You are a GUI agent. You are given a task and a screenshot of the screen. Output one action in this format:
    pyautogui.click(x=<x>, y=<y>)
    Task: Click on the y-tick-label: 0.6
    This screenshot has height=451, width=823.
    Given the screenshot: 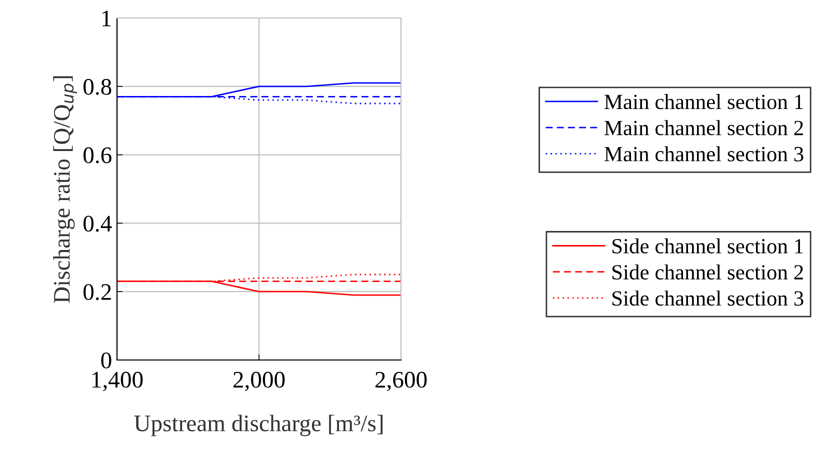 What is the action you would take?
    pyautogui.click(x=98, y=155)
    